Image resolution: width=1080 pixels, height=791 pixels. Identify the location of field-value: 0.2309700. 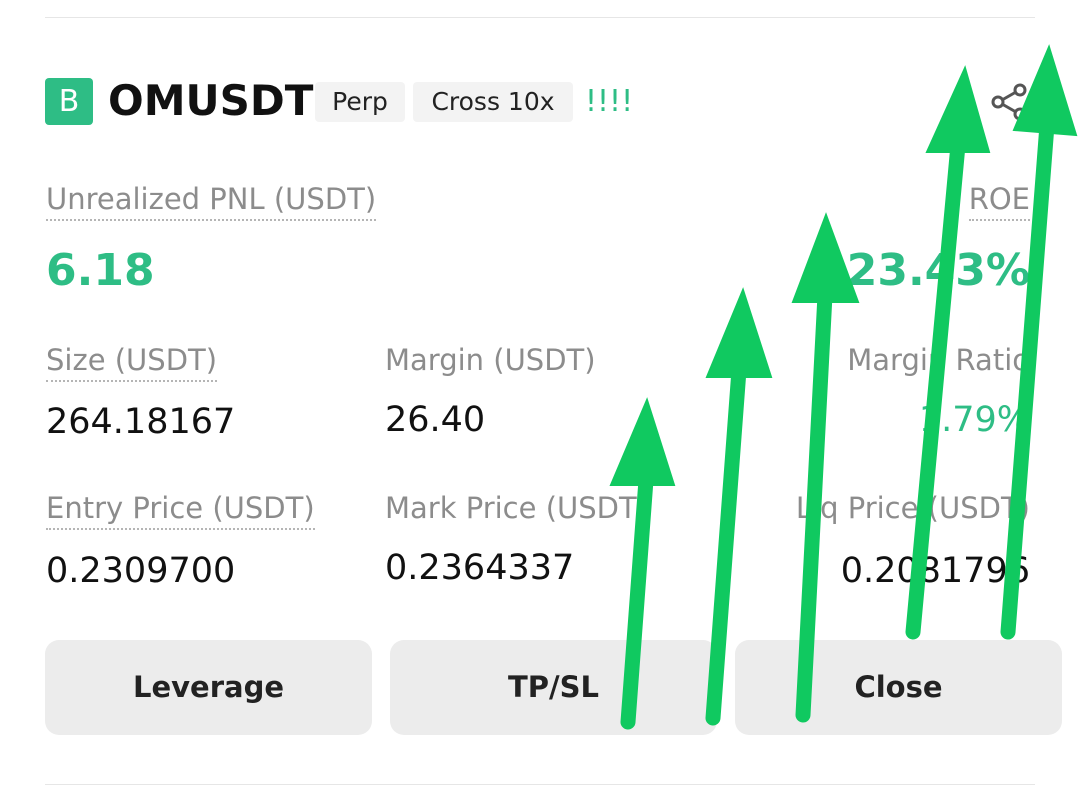
(141, 571).